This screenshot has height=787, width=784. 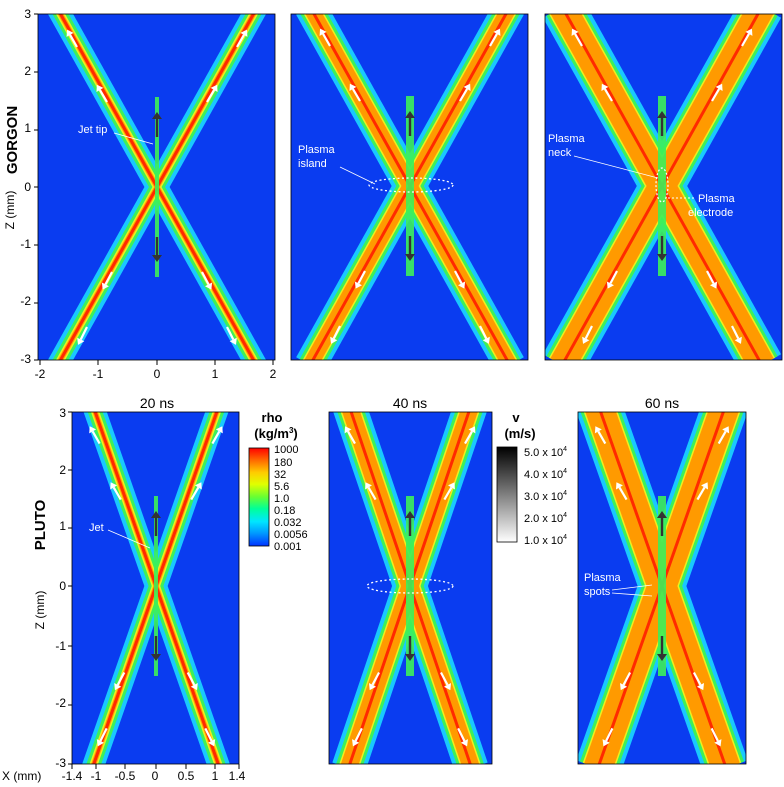 I want to click on time-label-60ns: 60 ns, so click(x=662, y=403).